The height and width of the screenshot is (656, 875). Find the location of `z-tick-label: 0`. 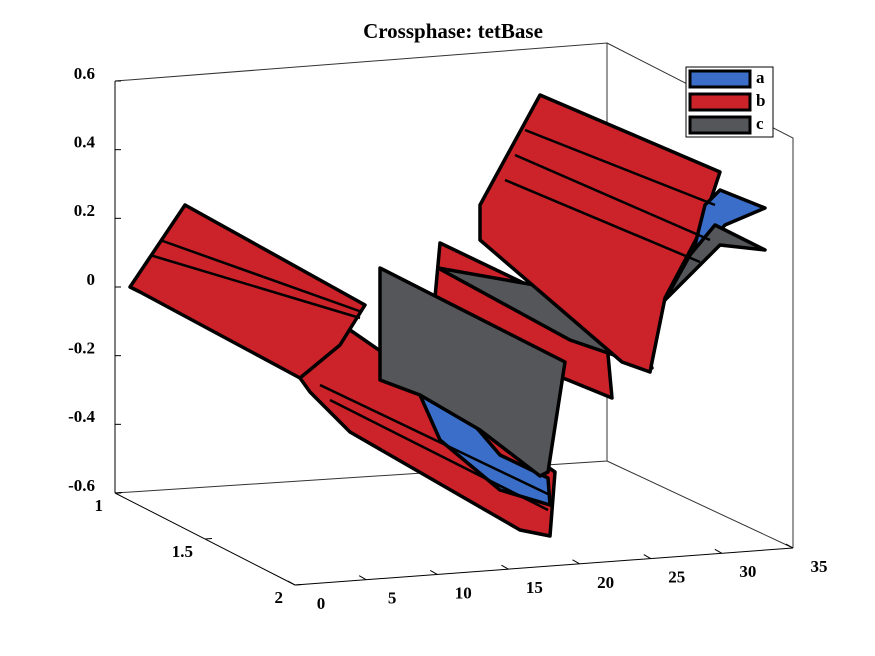

z-tick-label: 0 is located at coordinates (91, 279).